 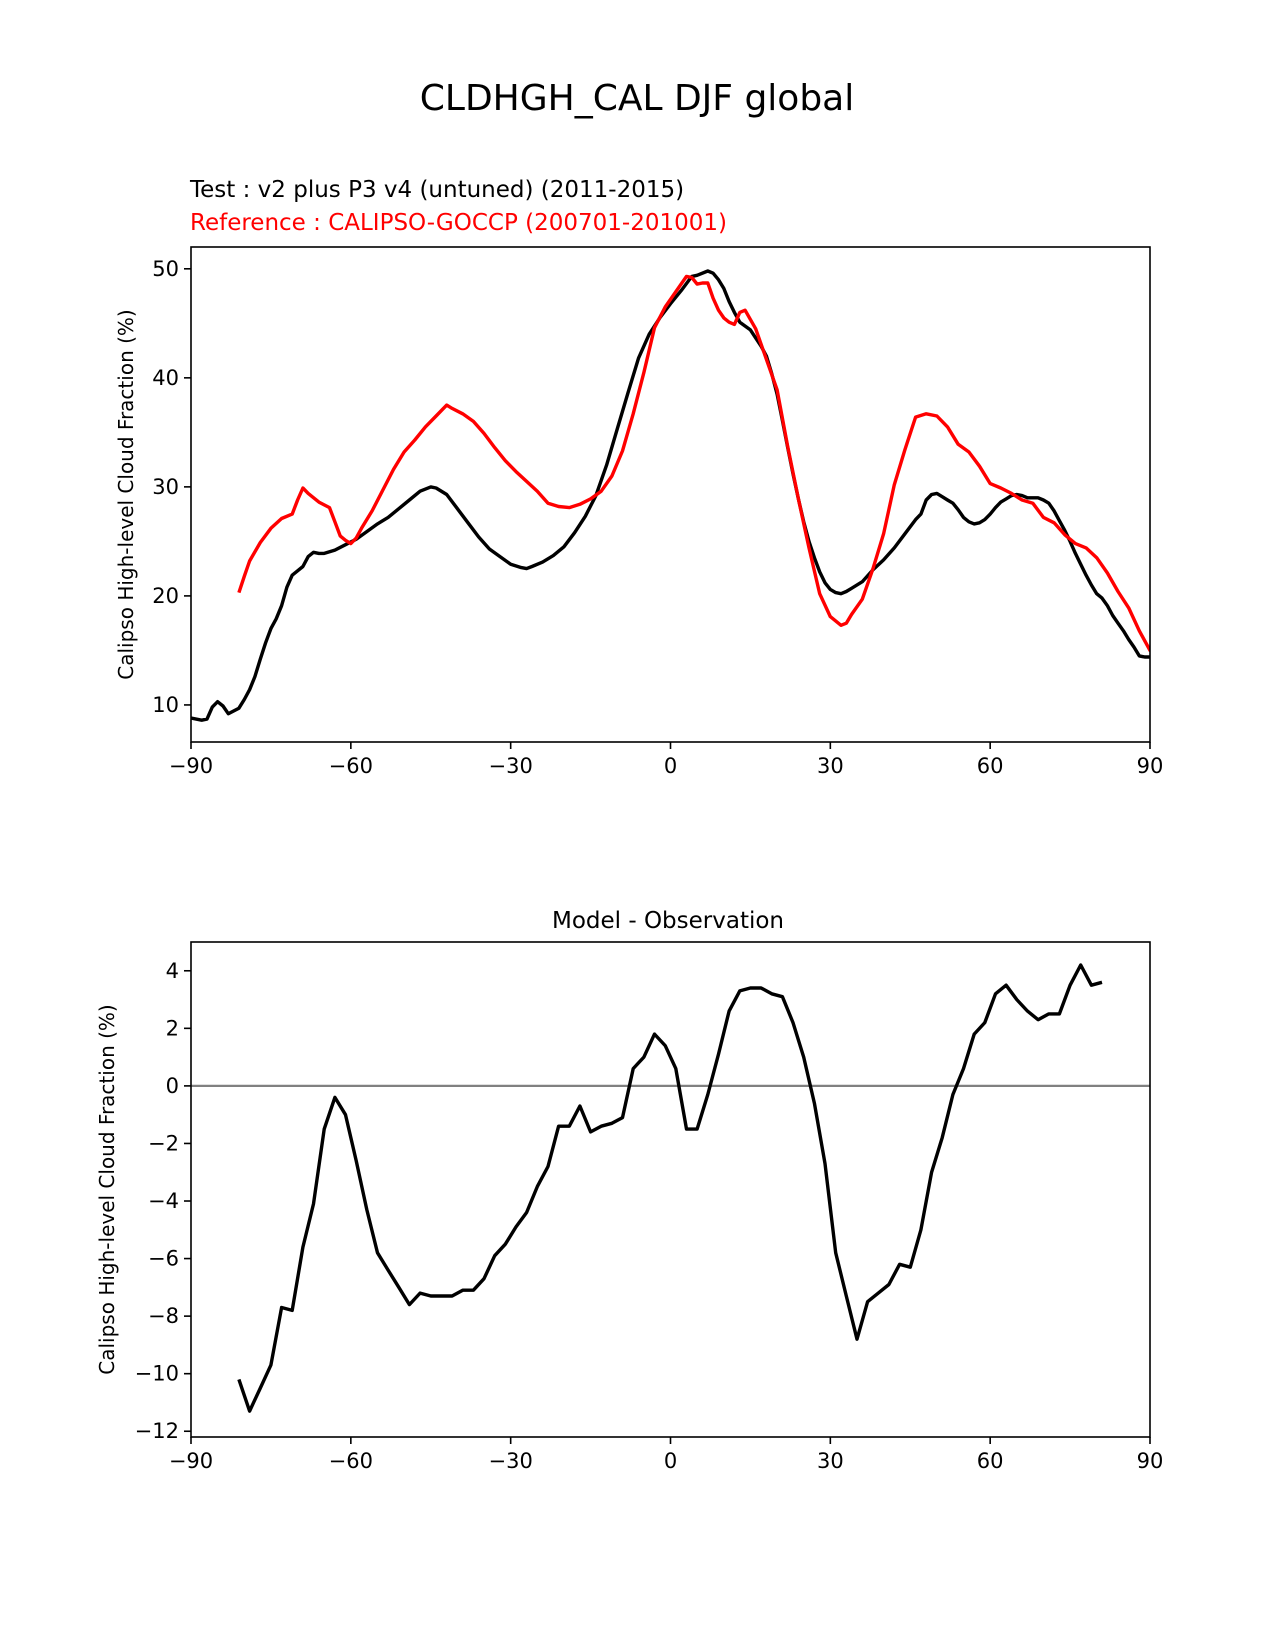 I want to click on y-tick-label: −4, so click(x=163, y=1201).